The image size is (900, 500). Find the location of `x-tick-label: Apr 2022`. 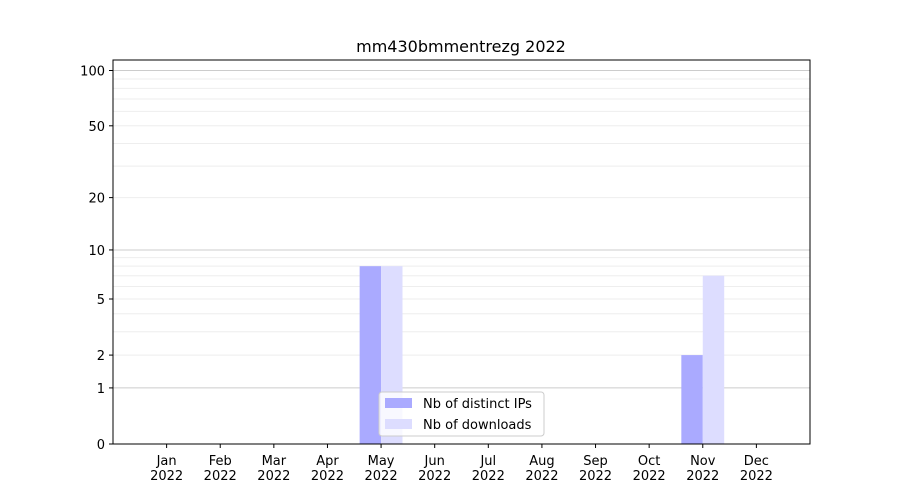

x-tick-label: Apr 2022 is located at coordinates (327, 469).